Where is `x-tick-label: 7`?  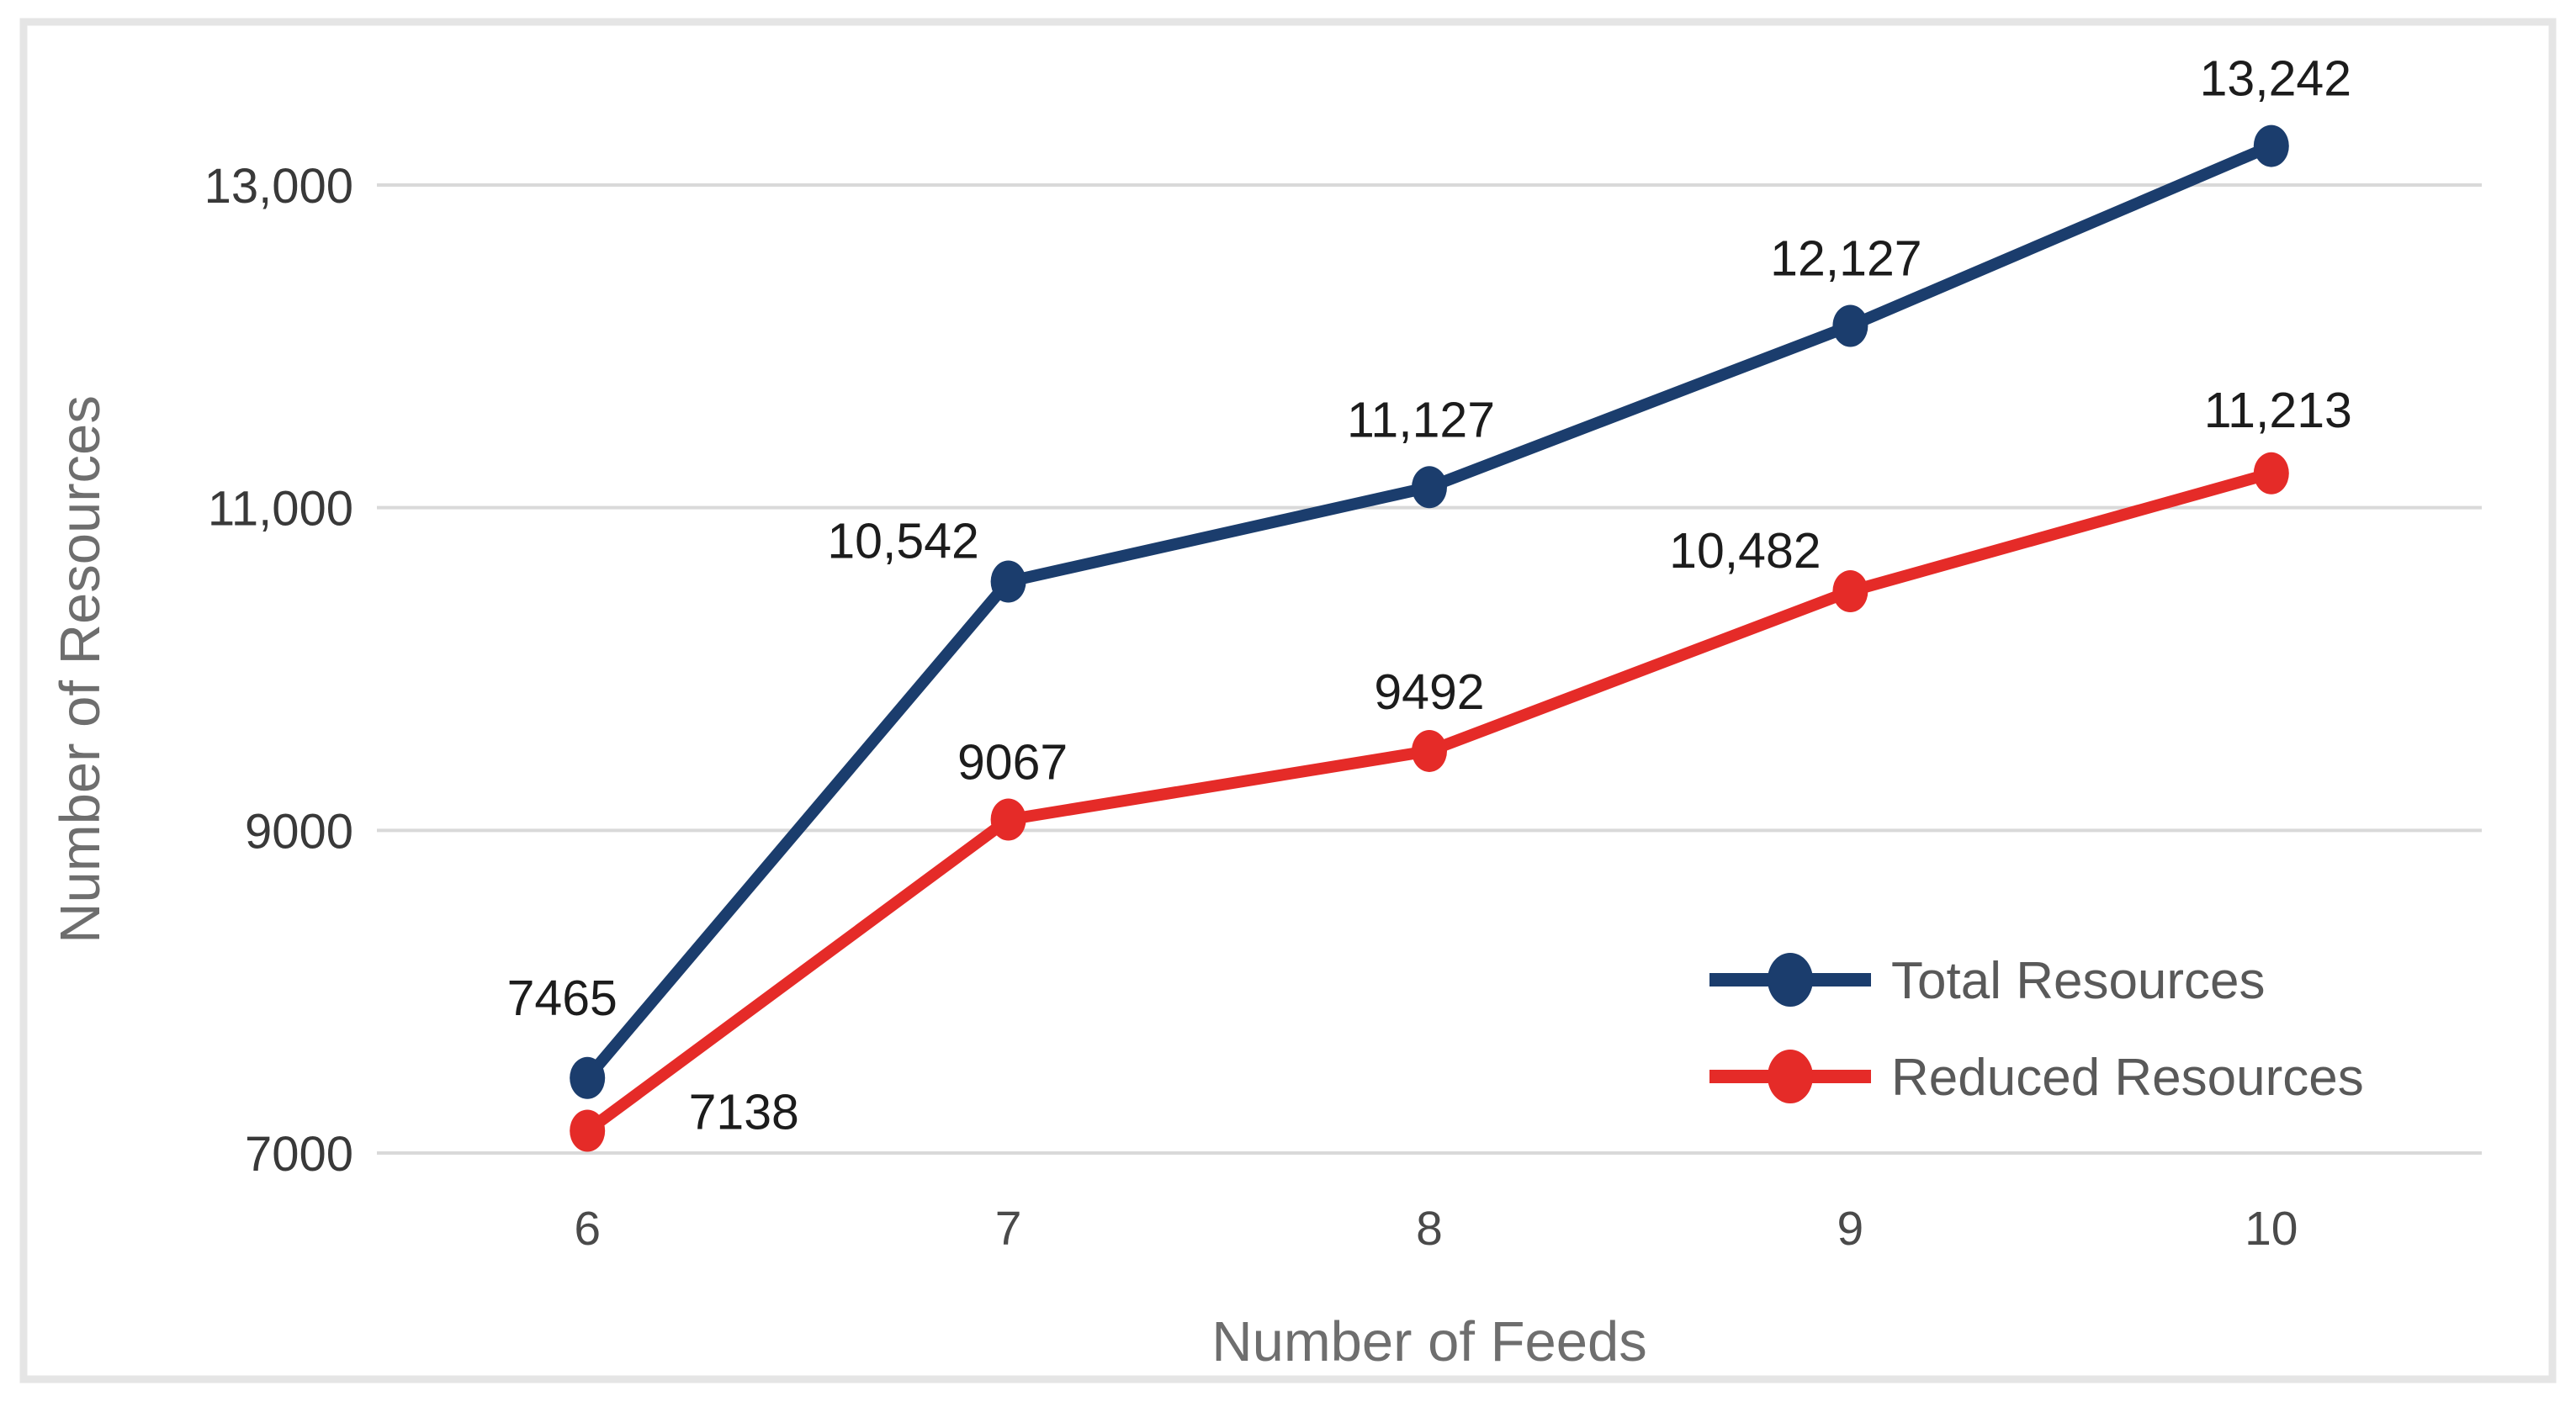
x-tick-label: 7 is located at coordinates (1009, 1229).